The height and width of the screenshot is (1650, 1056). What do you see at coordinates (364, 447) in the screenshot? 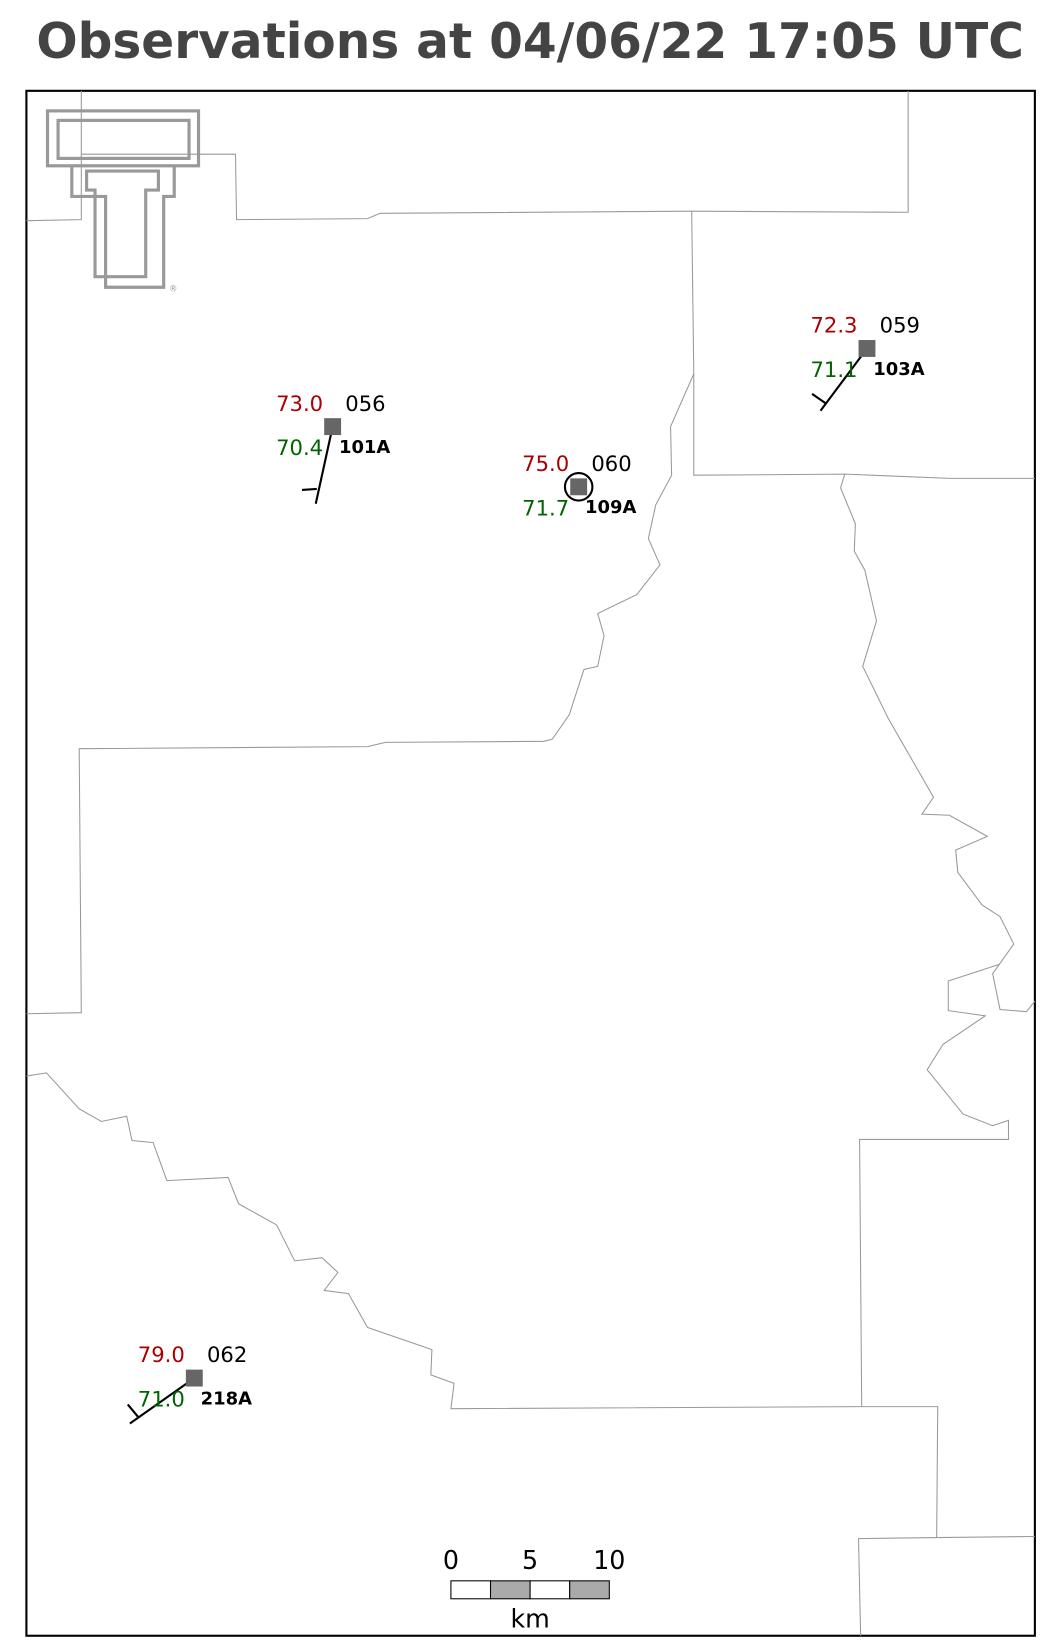
I see `station-id: 101A` at bounding box center [364, 447].